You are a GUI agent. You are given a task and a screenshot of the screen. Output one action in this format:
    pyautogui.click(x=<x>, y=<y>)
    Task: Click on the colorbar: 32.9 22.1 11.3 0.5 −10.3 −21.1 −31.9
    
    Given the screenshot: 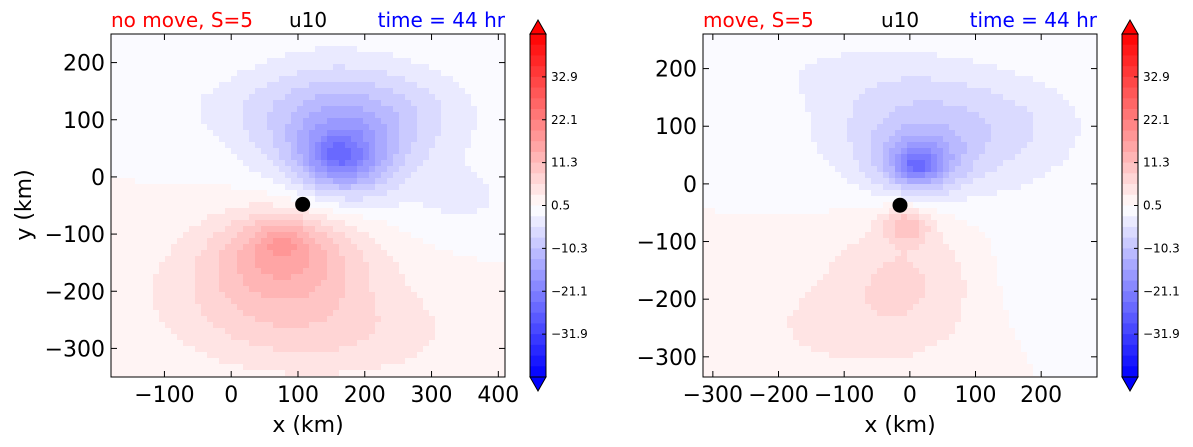 What is the action you would take?
    pyautogui.click(x=1150, y=205)
    